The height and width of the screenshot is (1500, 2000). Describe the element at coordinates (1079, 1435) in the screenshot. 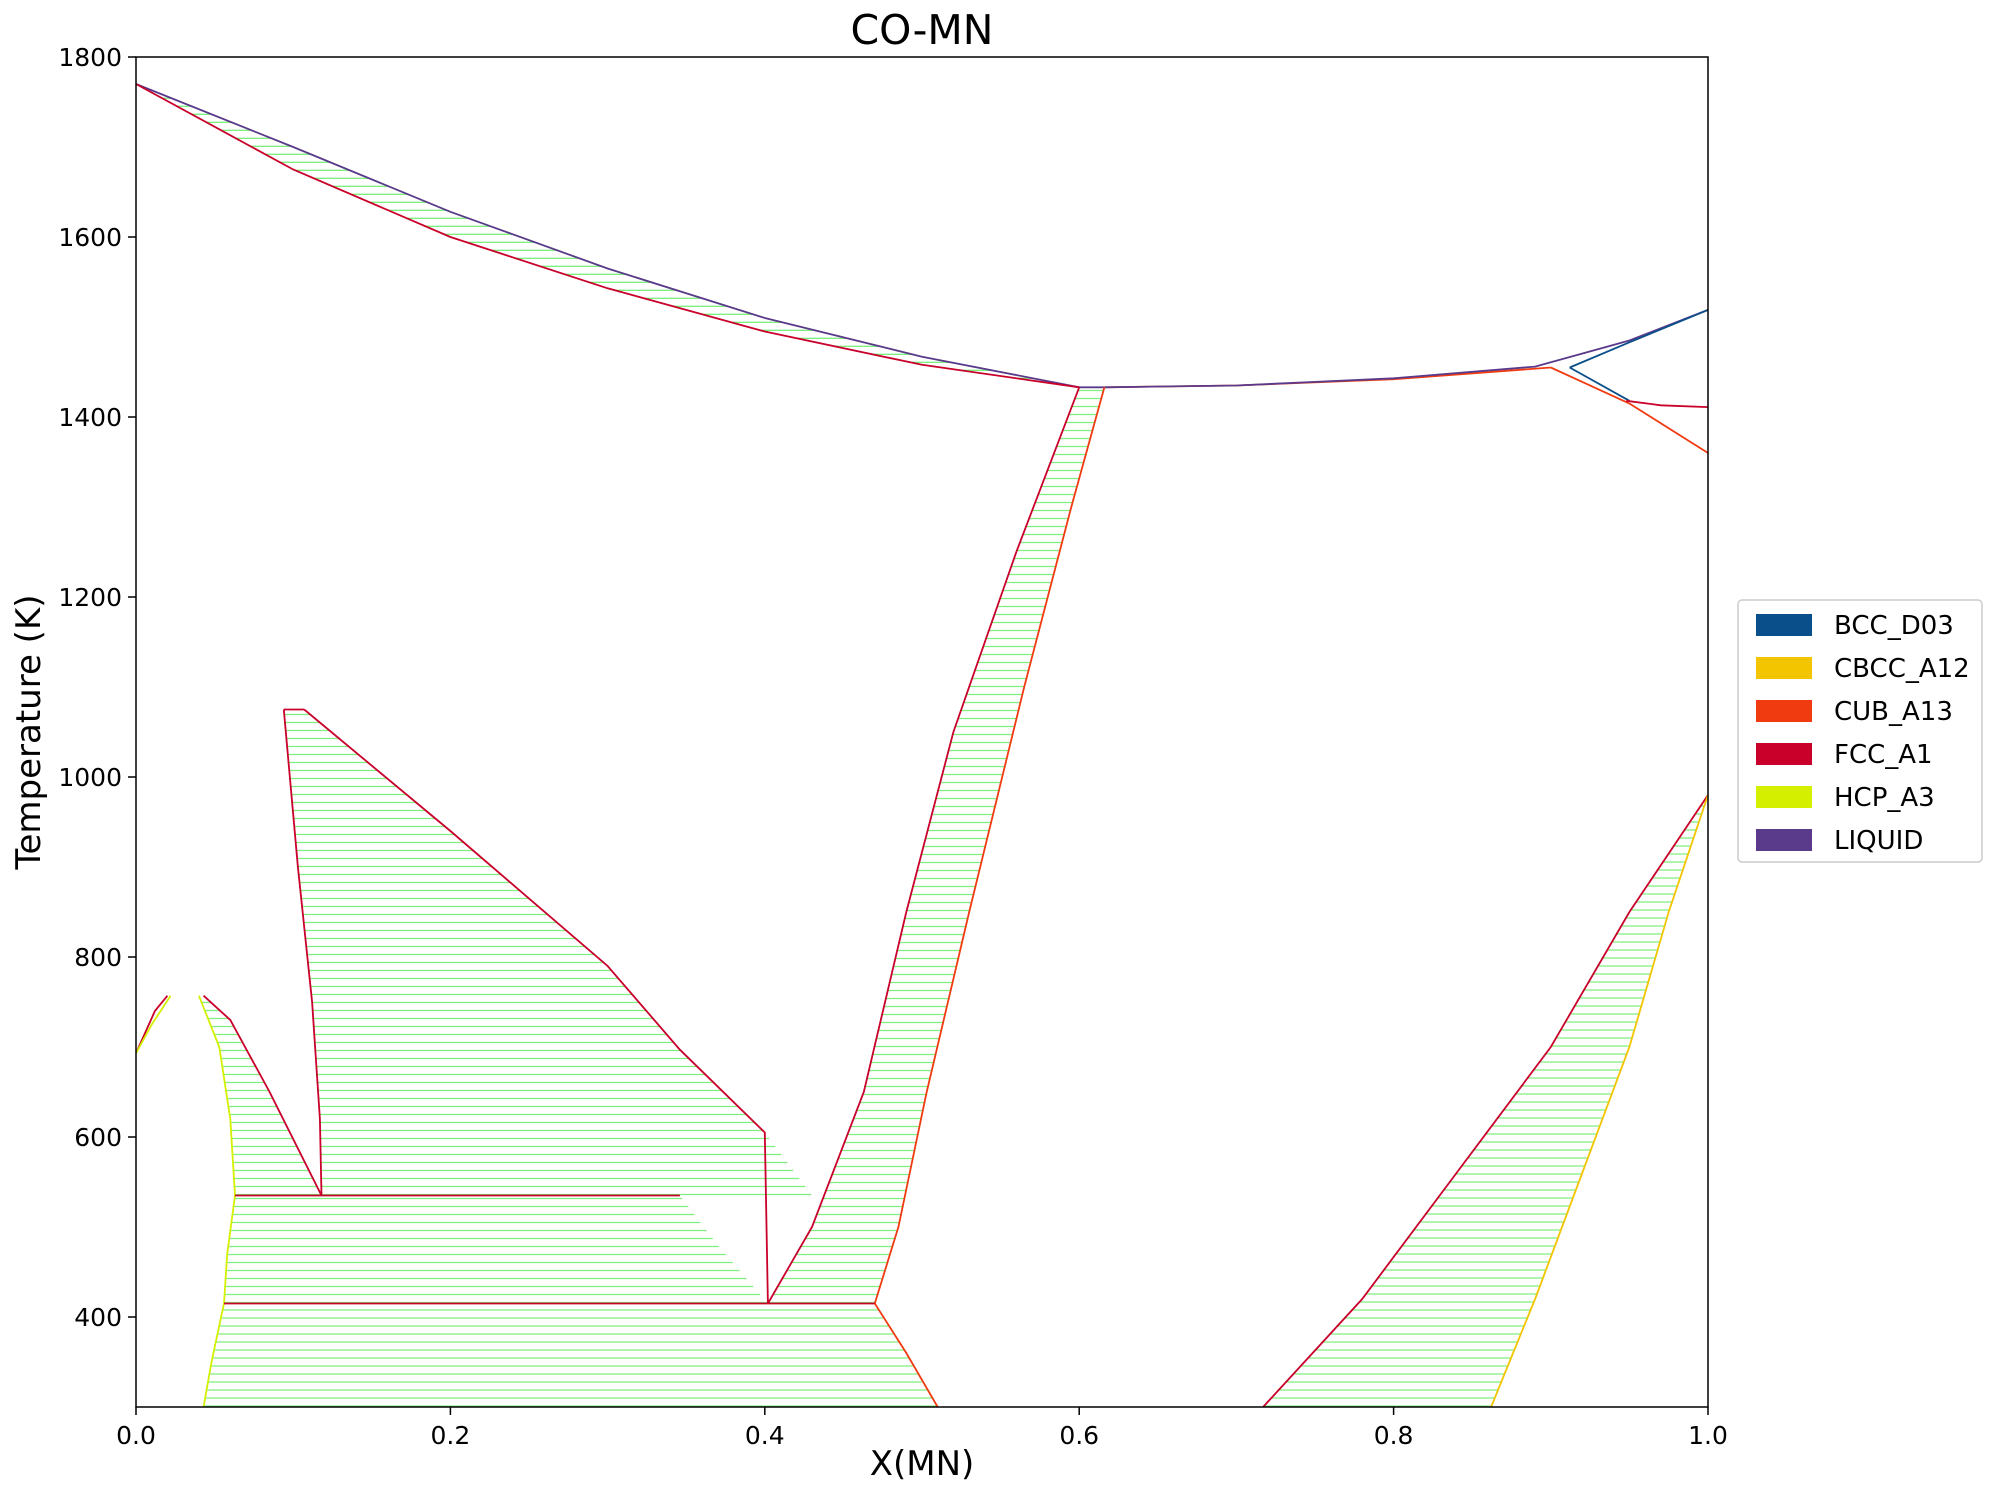

I see `x-tick-label: 0.6` at that location.